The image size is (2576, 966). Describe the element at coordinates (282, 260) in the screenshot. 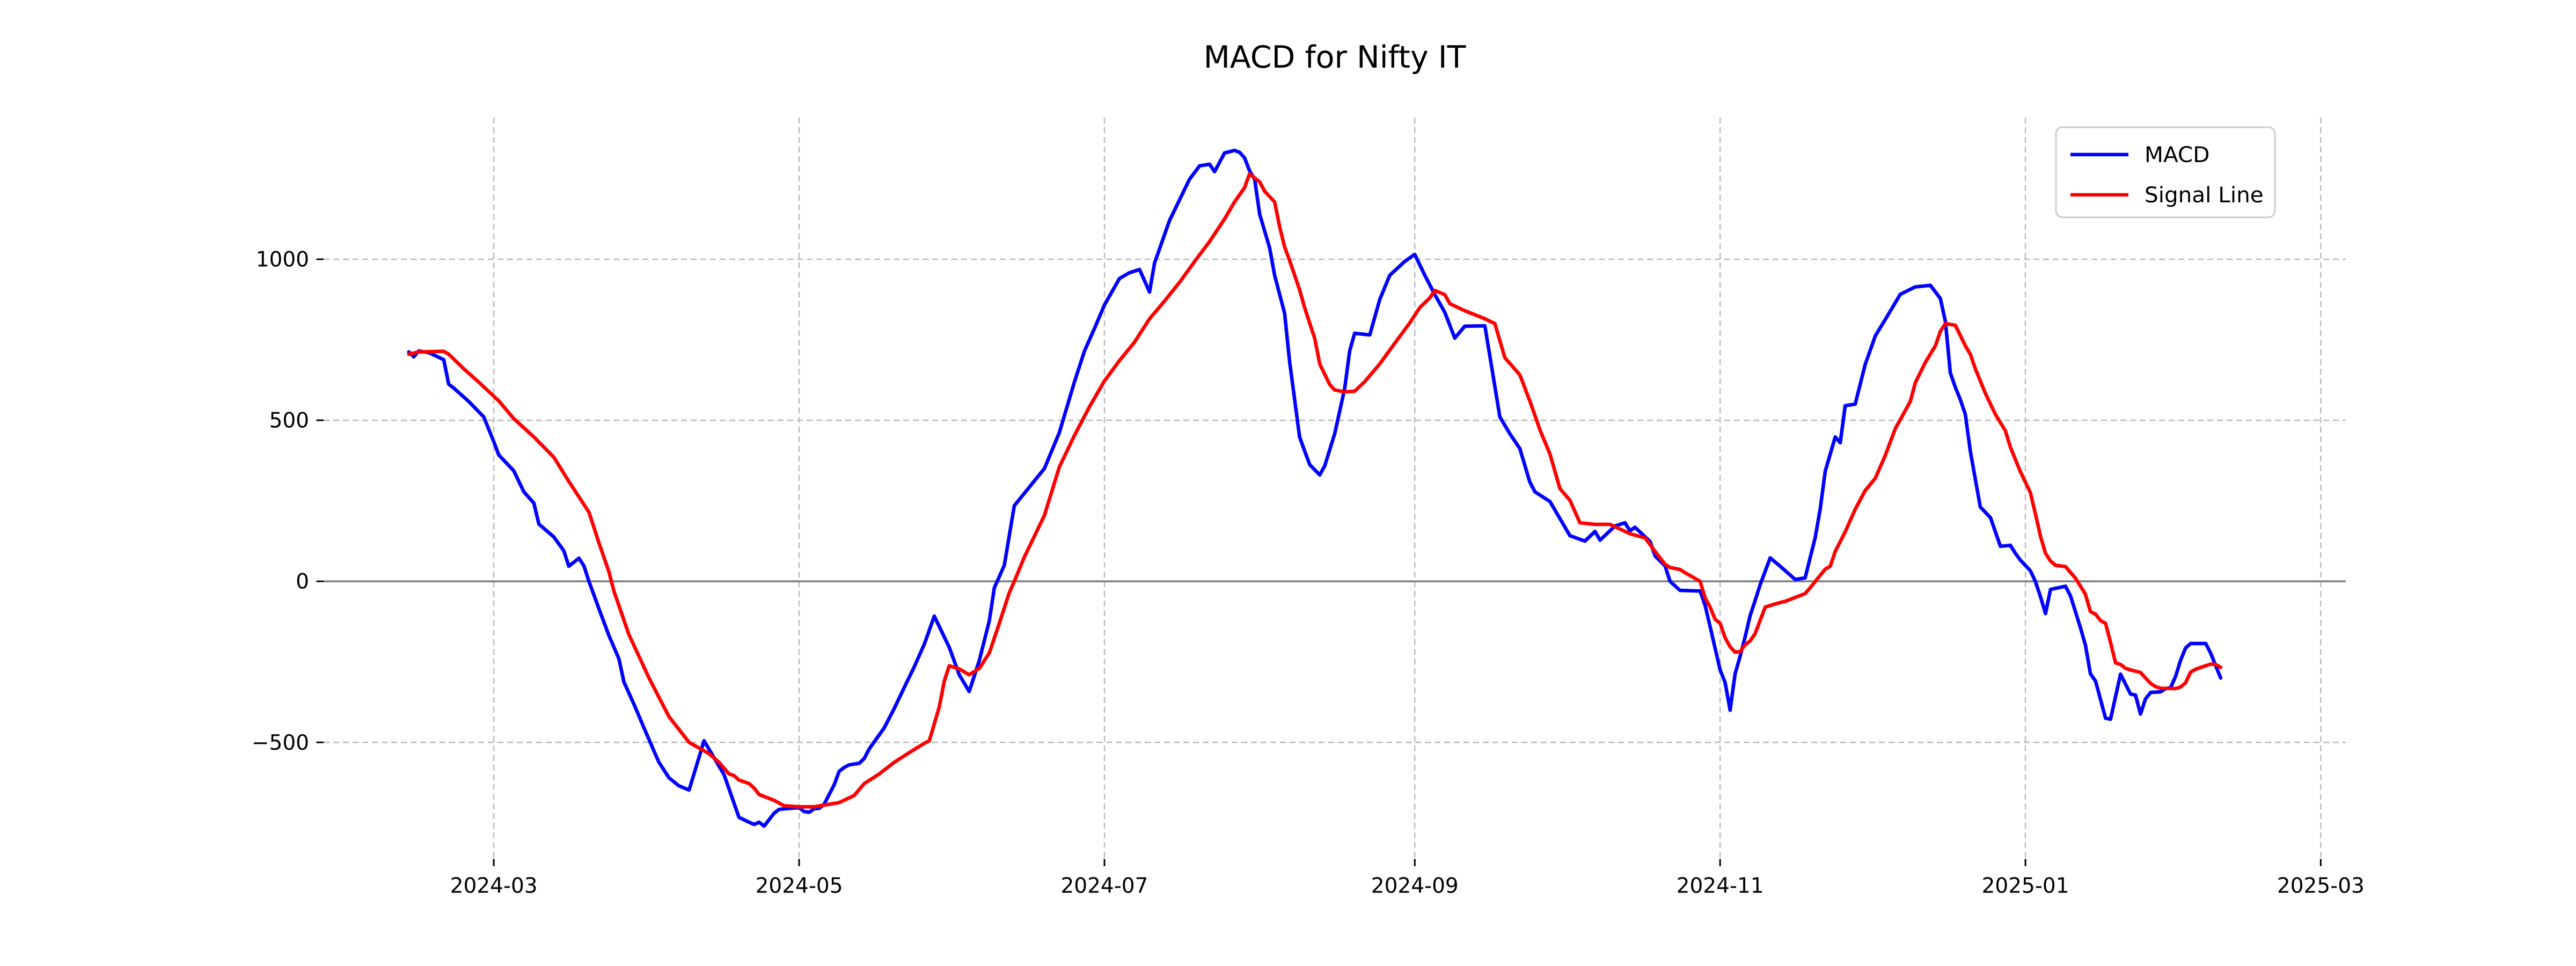

I see `y-tick-label: 1000` at that location.